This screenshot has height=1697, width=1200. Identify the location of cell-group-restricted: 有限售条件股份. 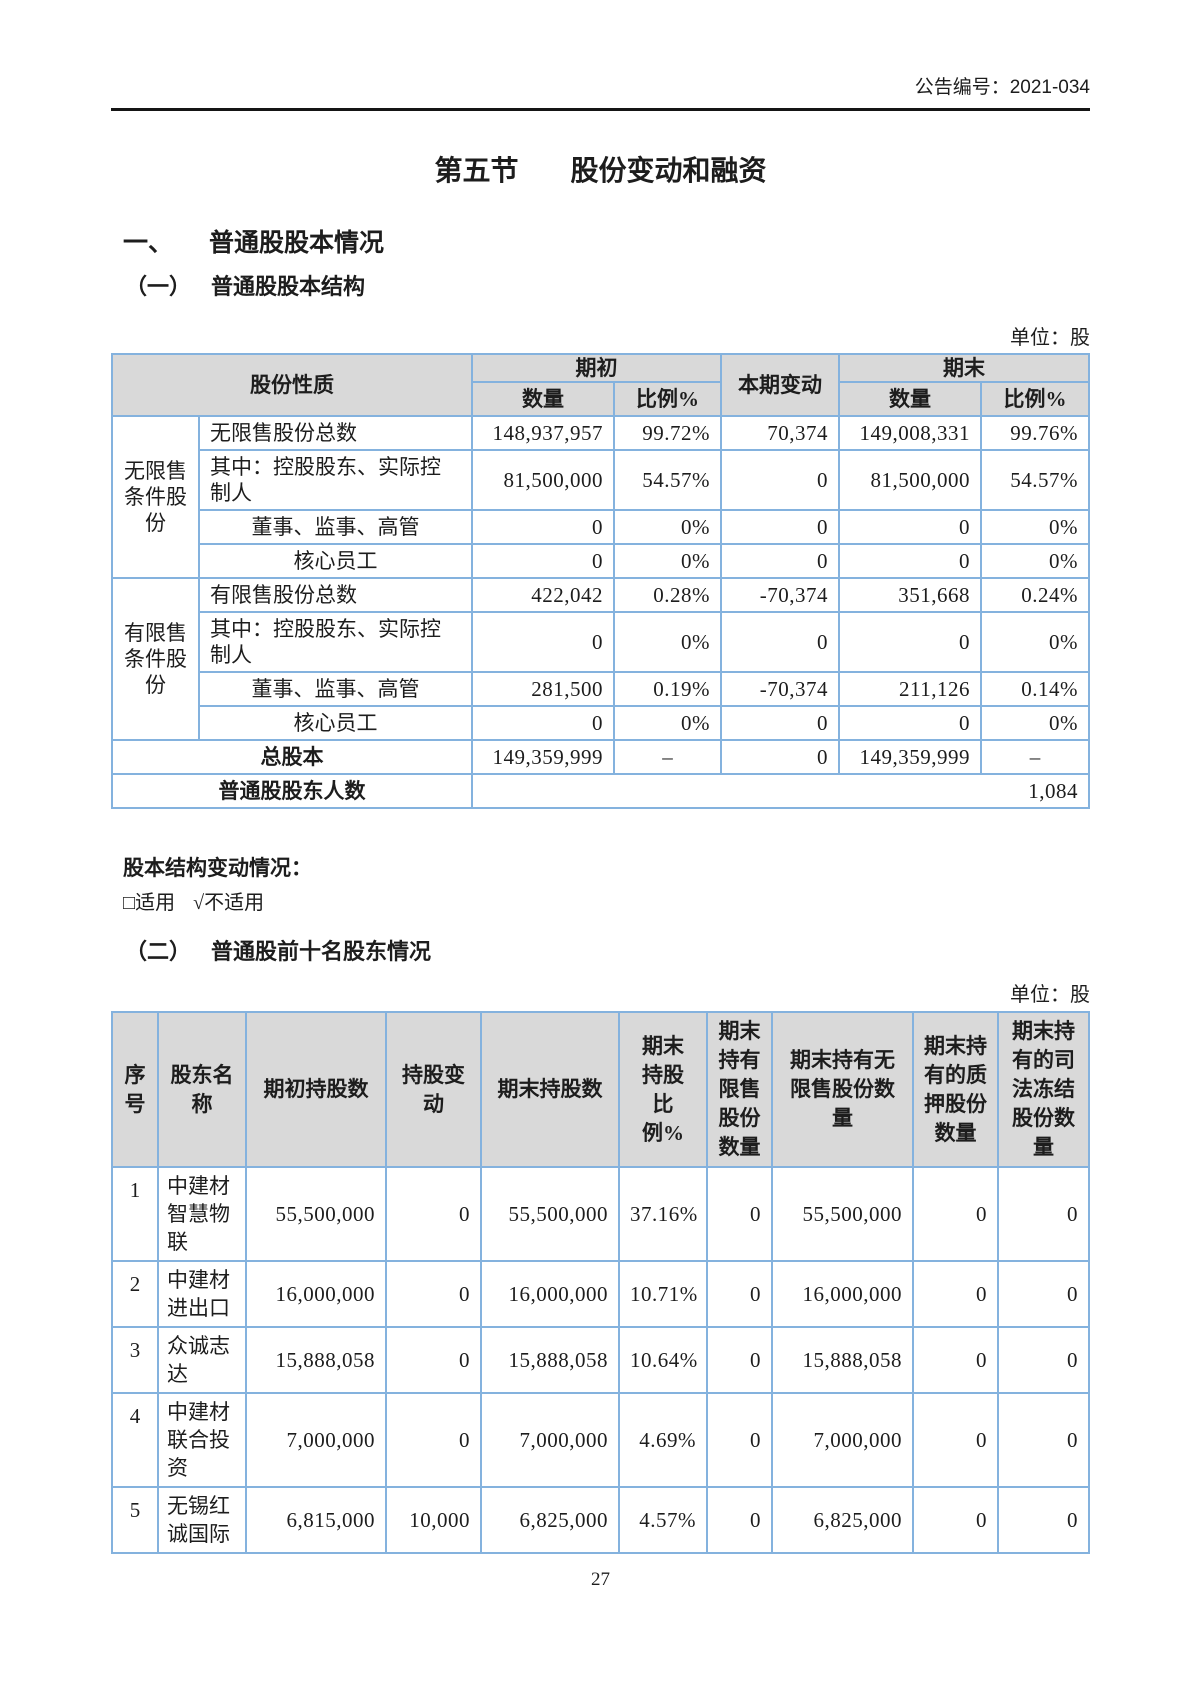
(155, 659).